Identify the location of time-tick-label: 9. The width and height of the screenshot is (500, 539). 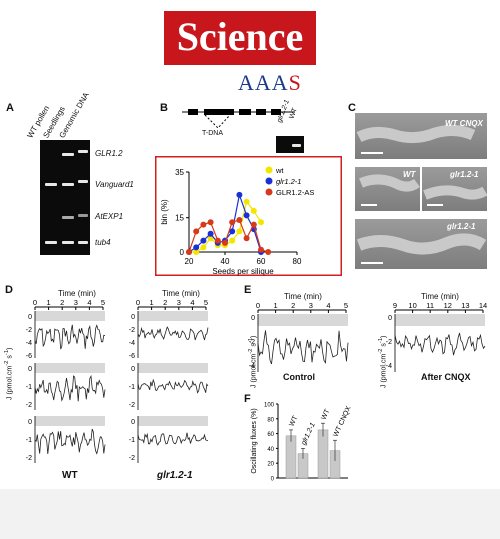
(395, 305).